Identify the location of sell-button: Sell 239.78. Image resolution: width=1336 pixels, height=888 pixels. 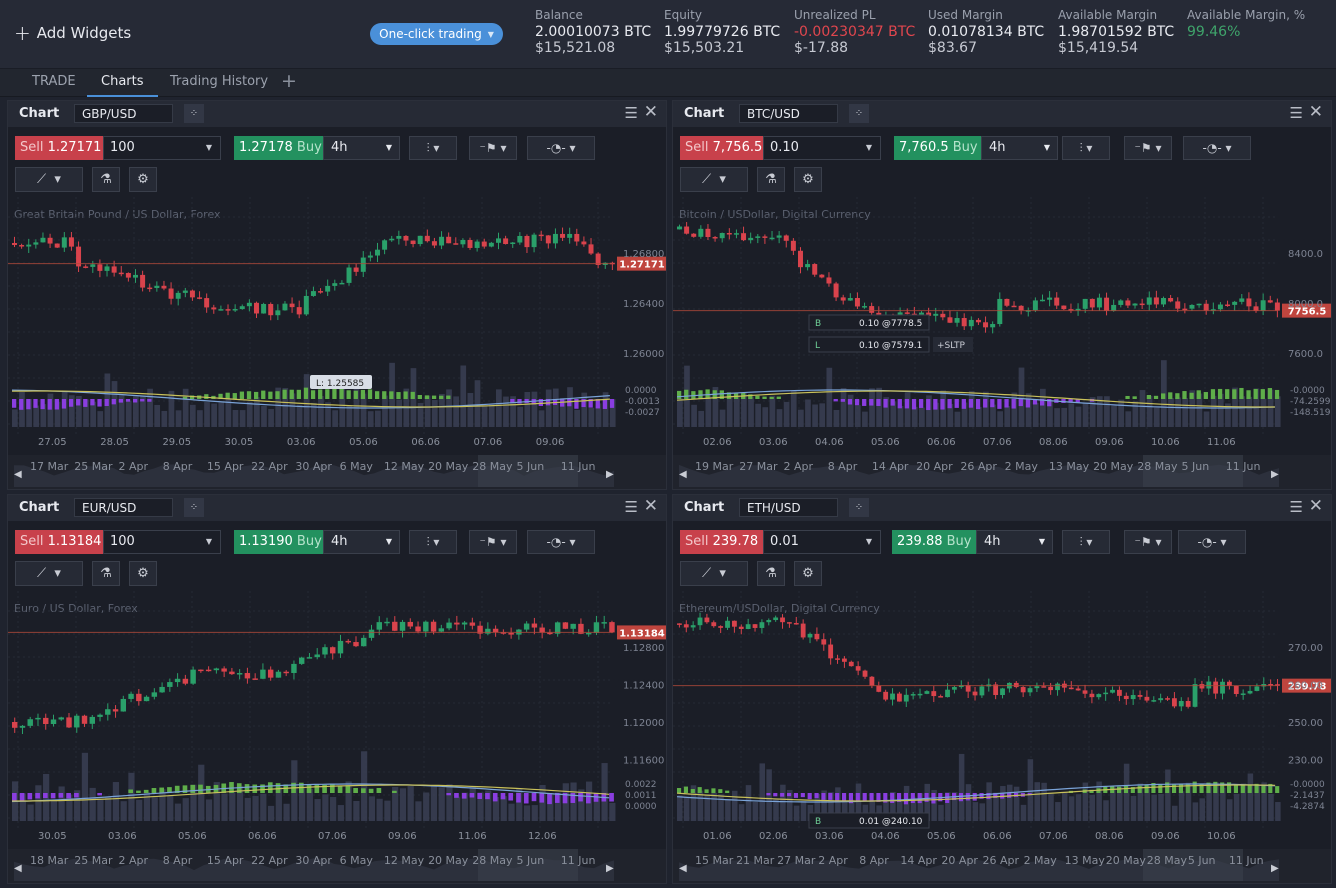
(722, 542).